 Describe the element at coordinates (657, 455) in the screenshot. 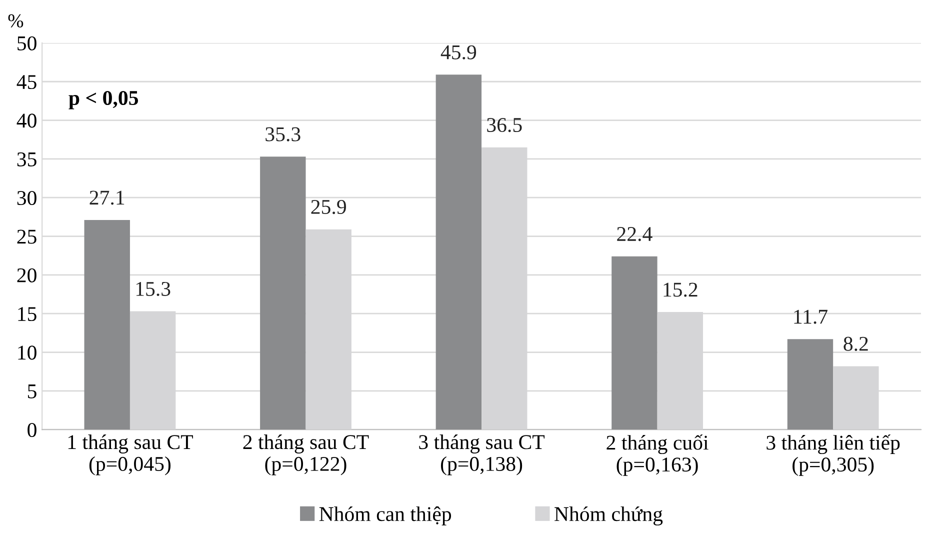

I see `x-tick-label: 2 tháng cuối (p=0,163)` at that location.